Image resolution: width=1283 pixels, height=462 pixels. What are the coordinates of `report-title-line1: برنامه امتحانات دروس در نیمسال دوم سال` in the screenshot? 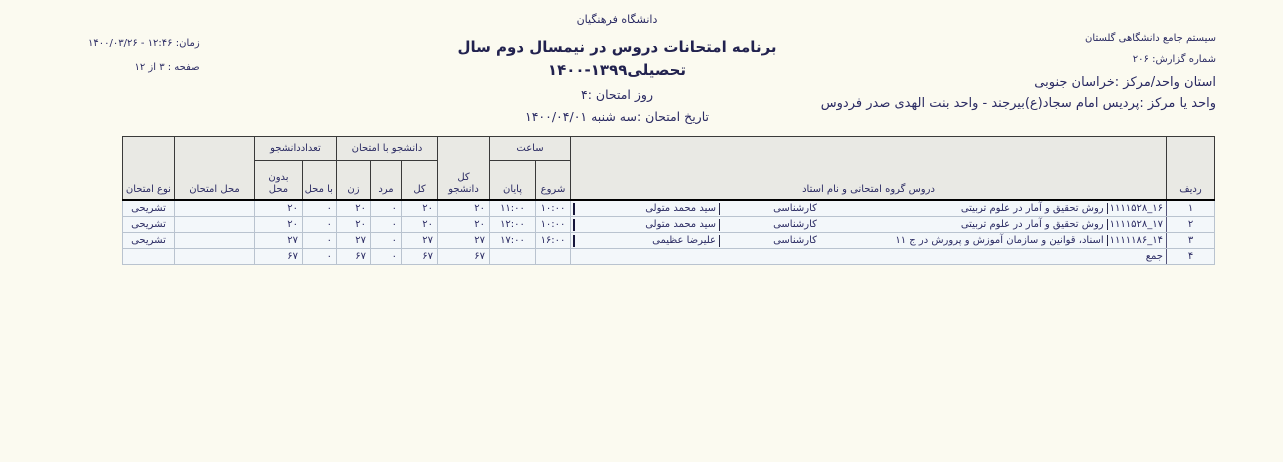 It's located at (617, 47).